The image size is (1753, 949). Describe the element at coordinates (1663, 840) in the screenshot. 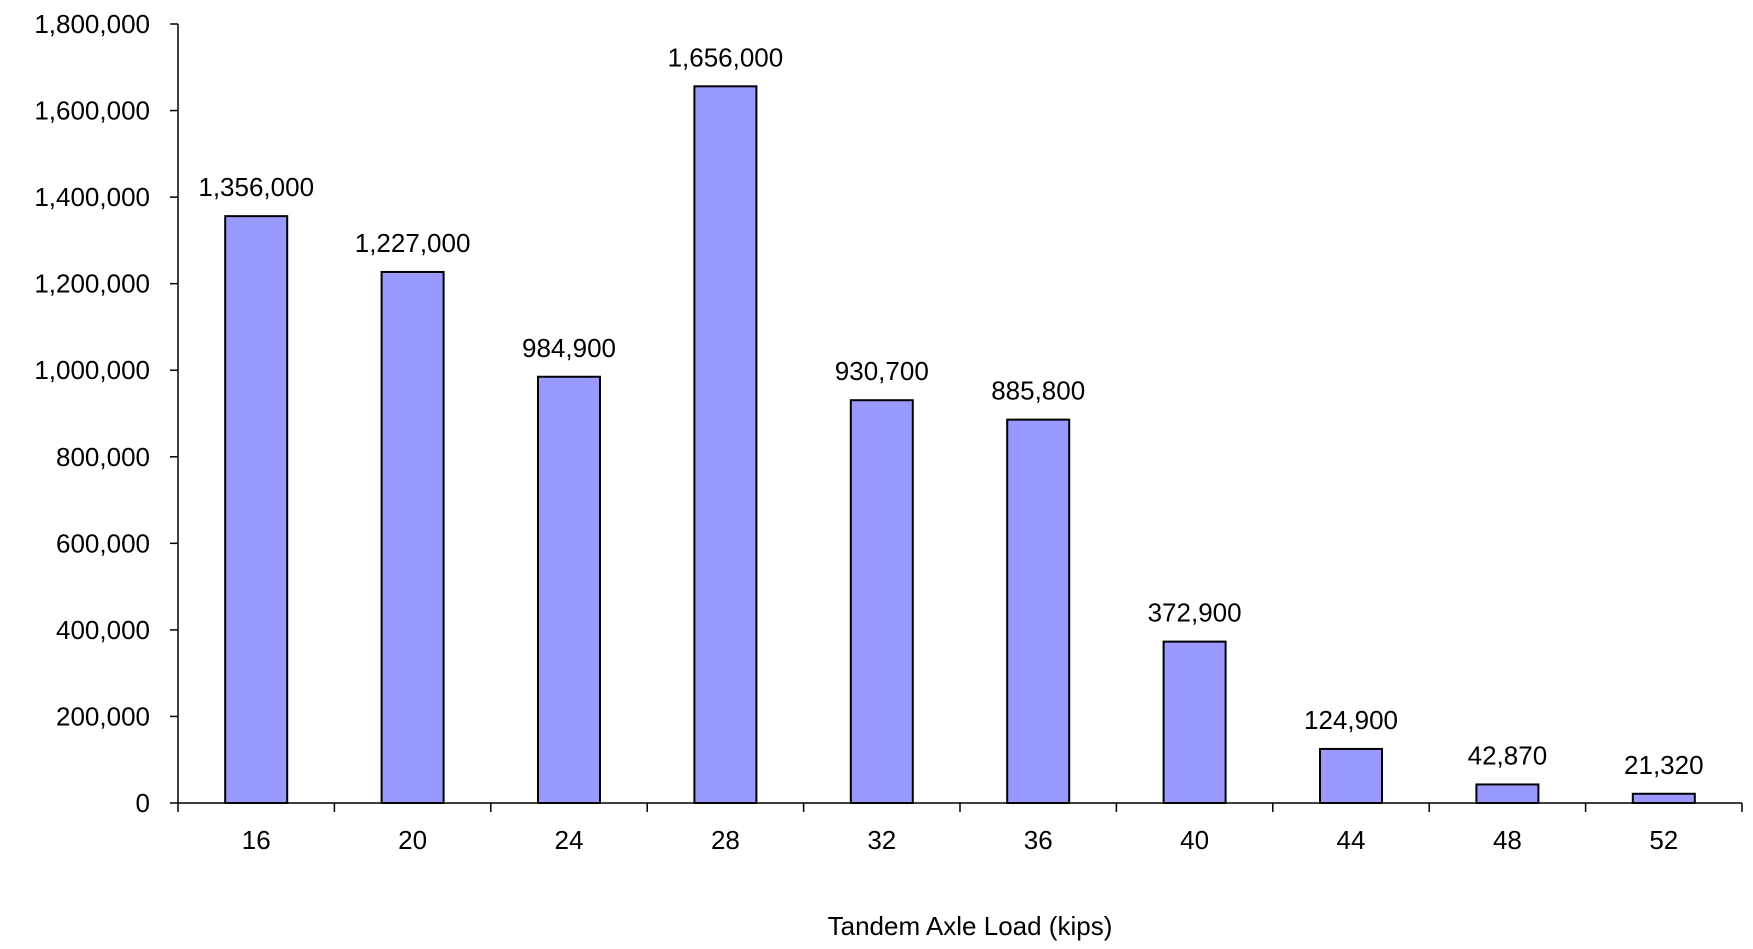

I see `x-tick-label: 52` at that location.